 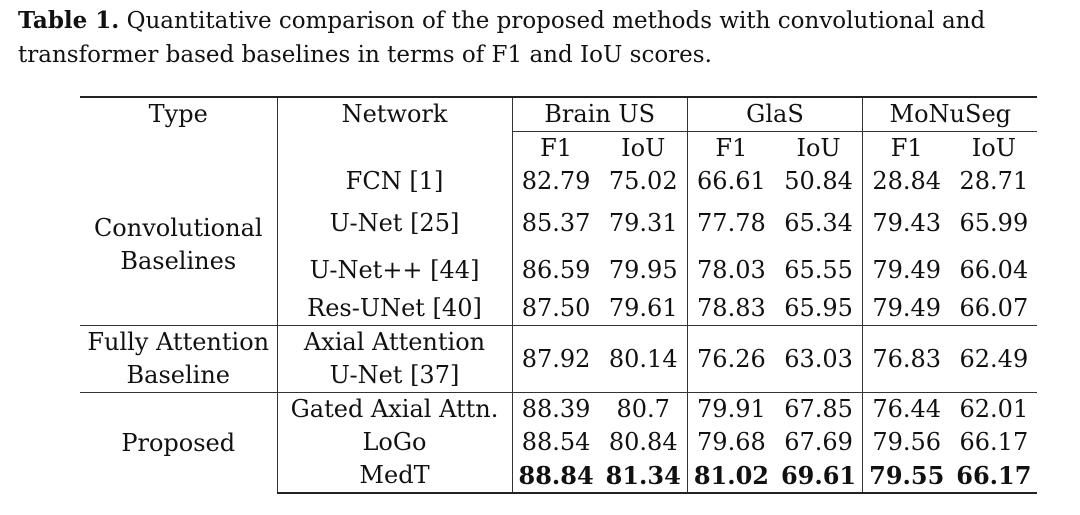 What do you see at coordinates (394, 342) in the screenshot?
I see `network-label-line: Axial Attention` at bounding box center [394, 342].